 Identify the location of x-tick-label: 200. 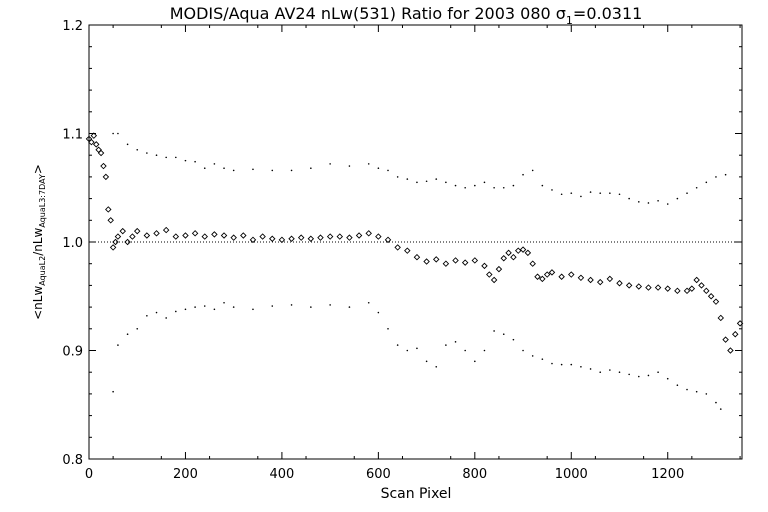
(185, 474).